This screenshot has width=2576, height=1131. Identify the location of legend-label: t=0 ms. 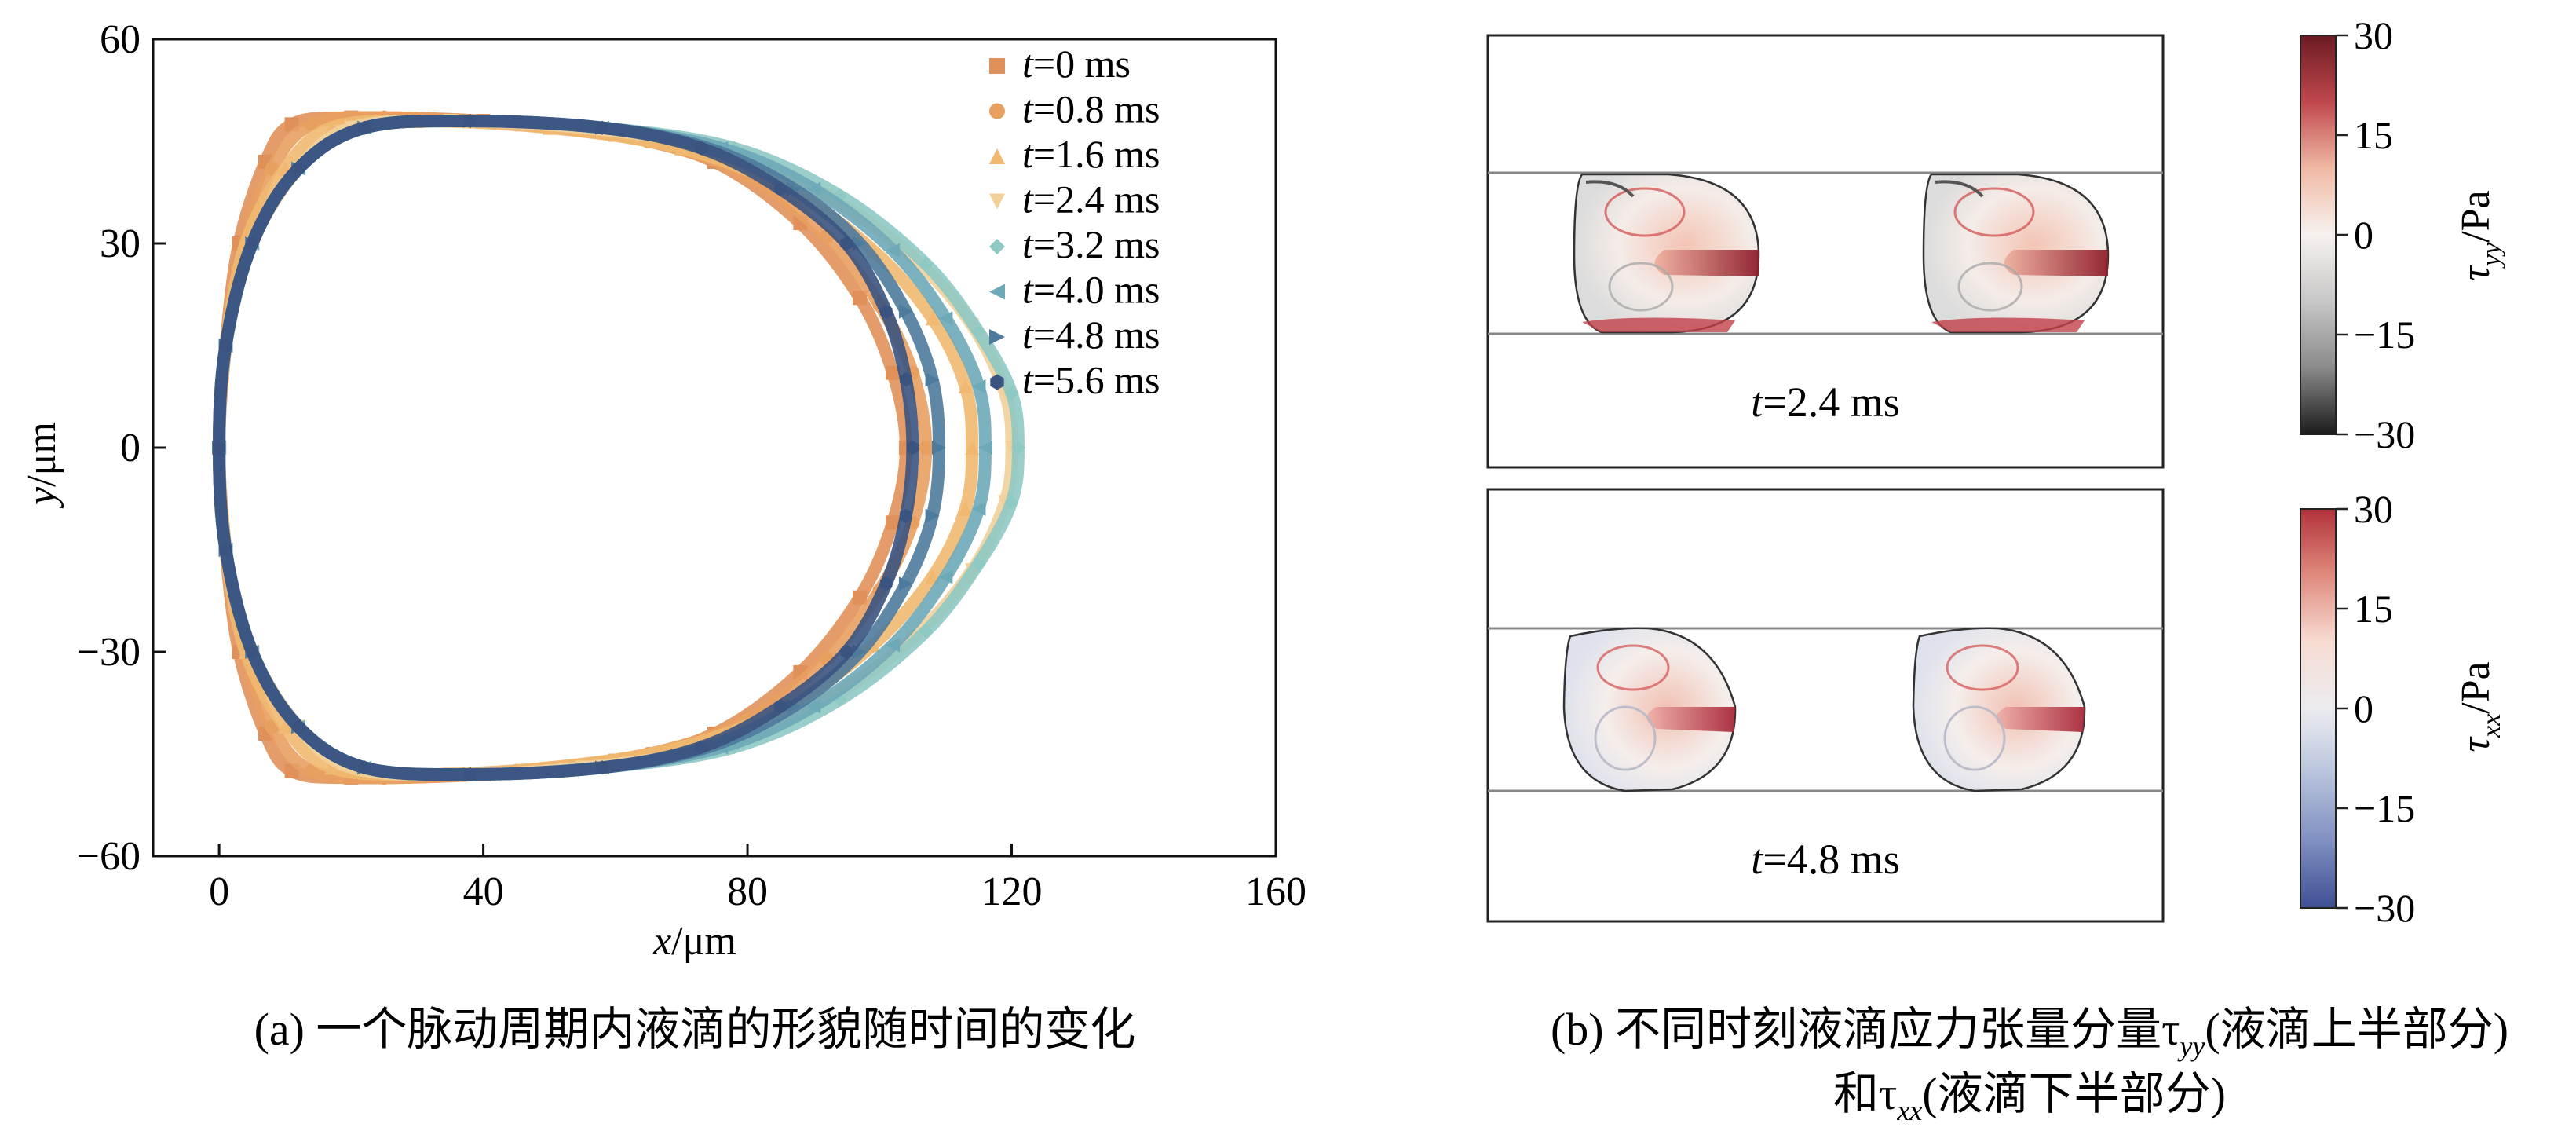
(1077, 64).